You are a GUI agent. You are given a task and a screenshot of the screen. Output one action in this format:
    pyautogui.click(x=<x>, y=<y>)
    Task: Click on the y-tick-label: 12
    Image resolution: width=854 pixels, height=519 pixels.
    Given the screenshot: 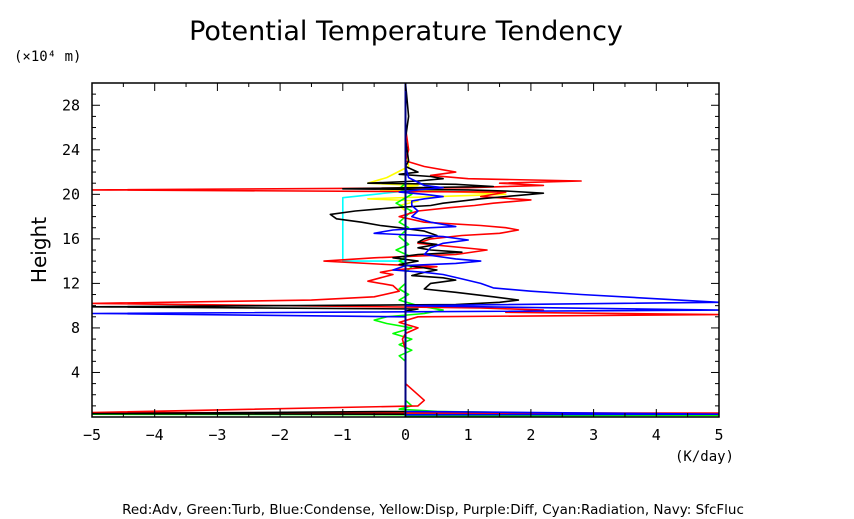 What is the action you would take?
    pyautogui.click(x=71, y=283)
    